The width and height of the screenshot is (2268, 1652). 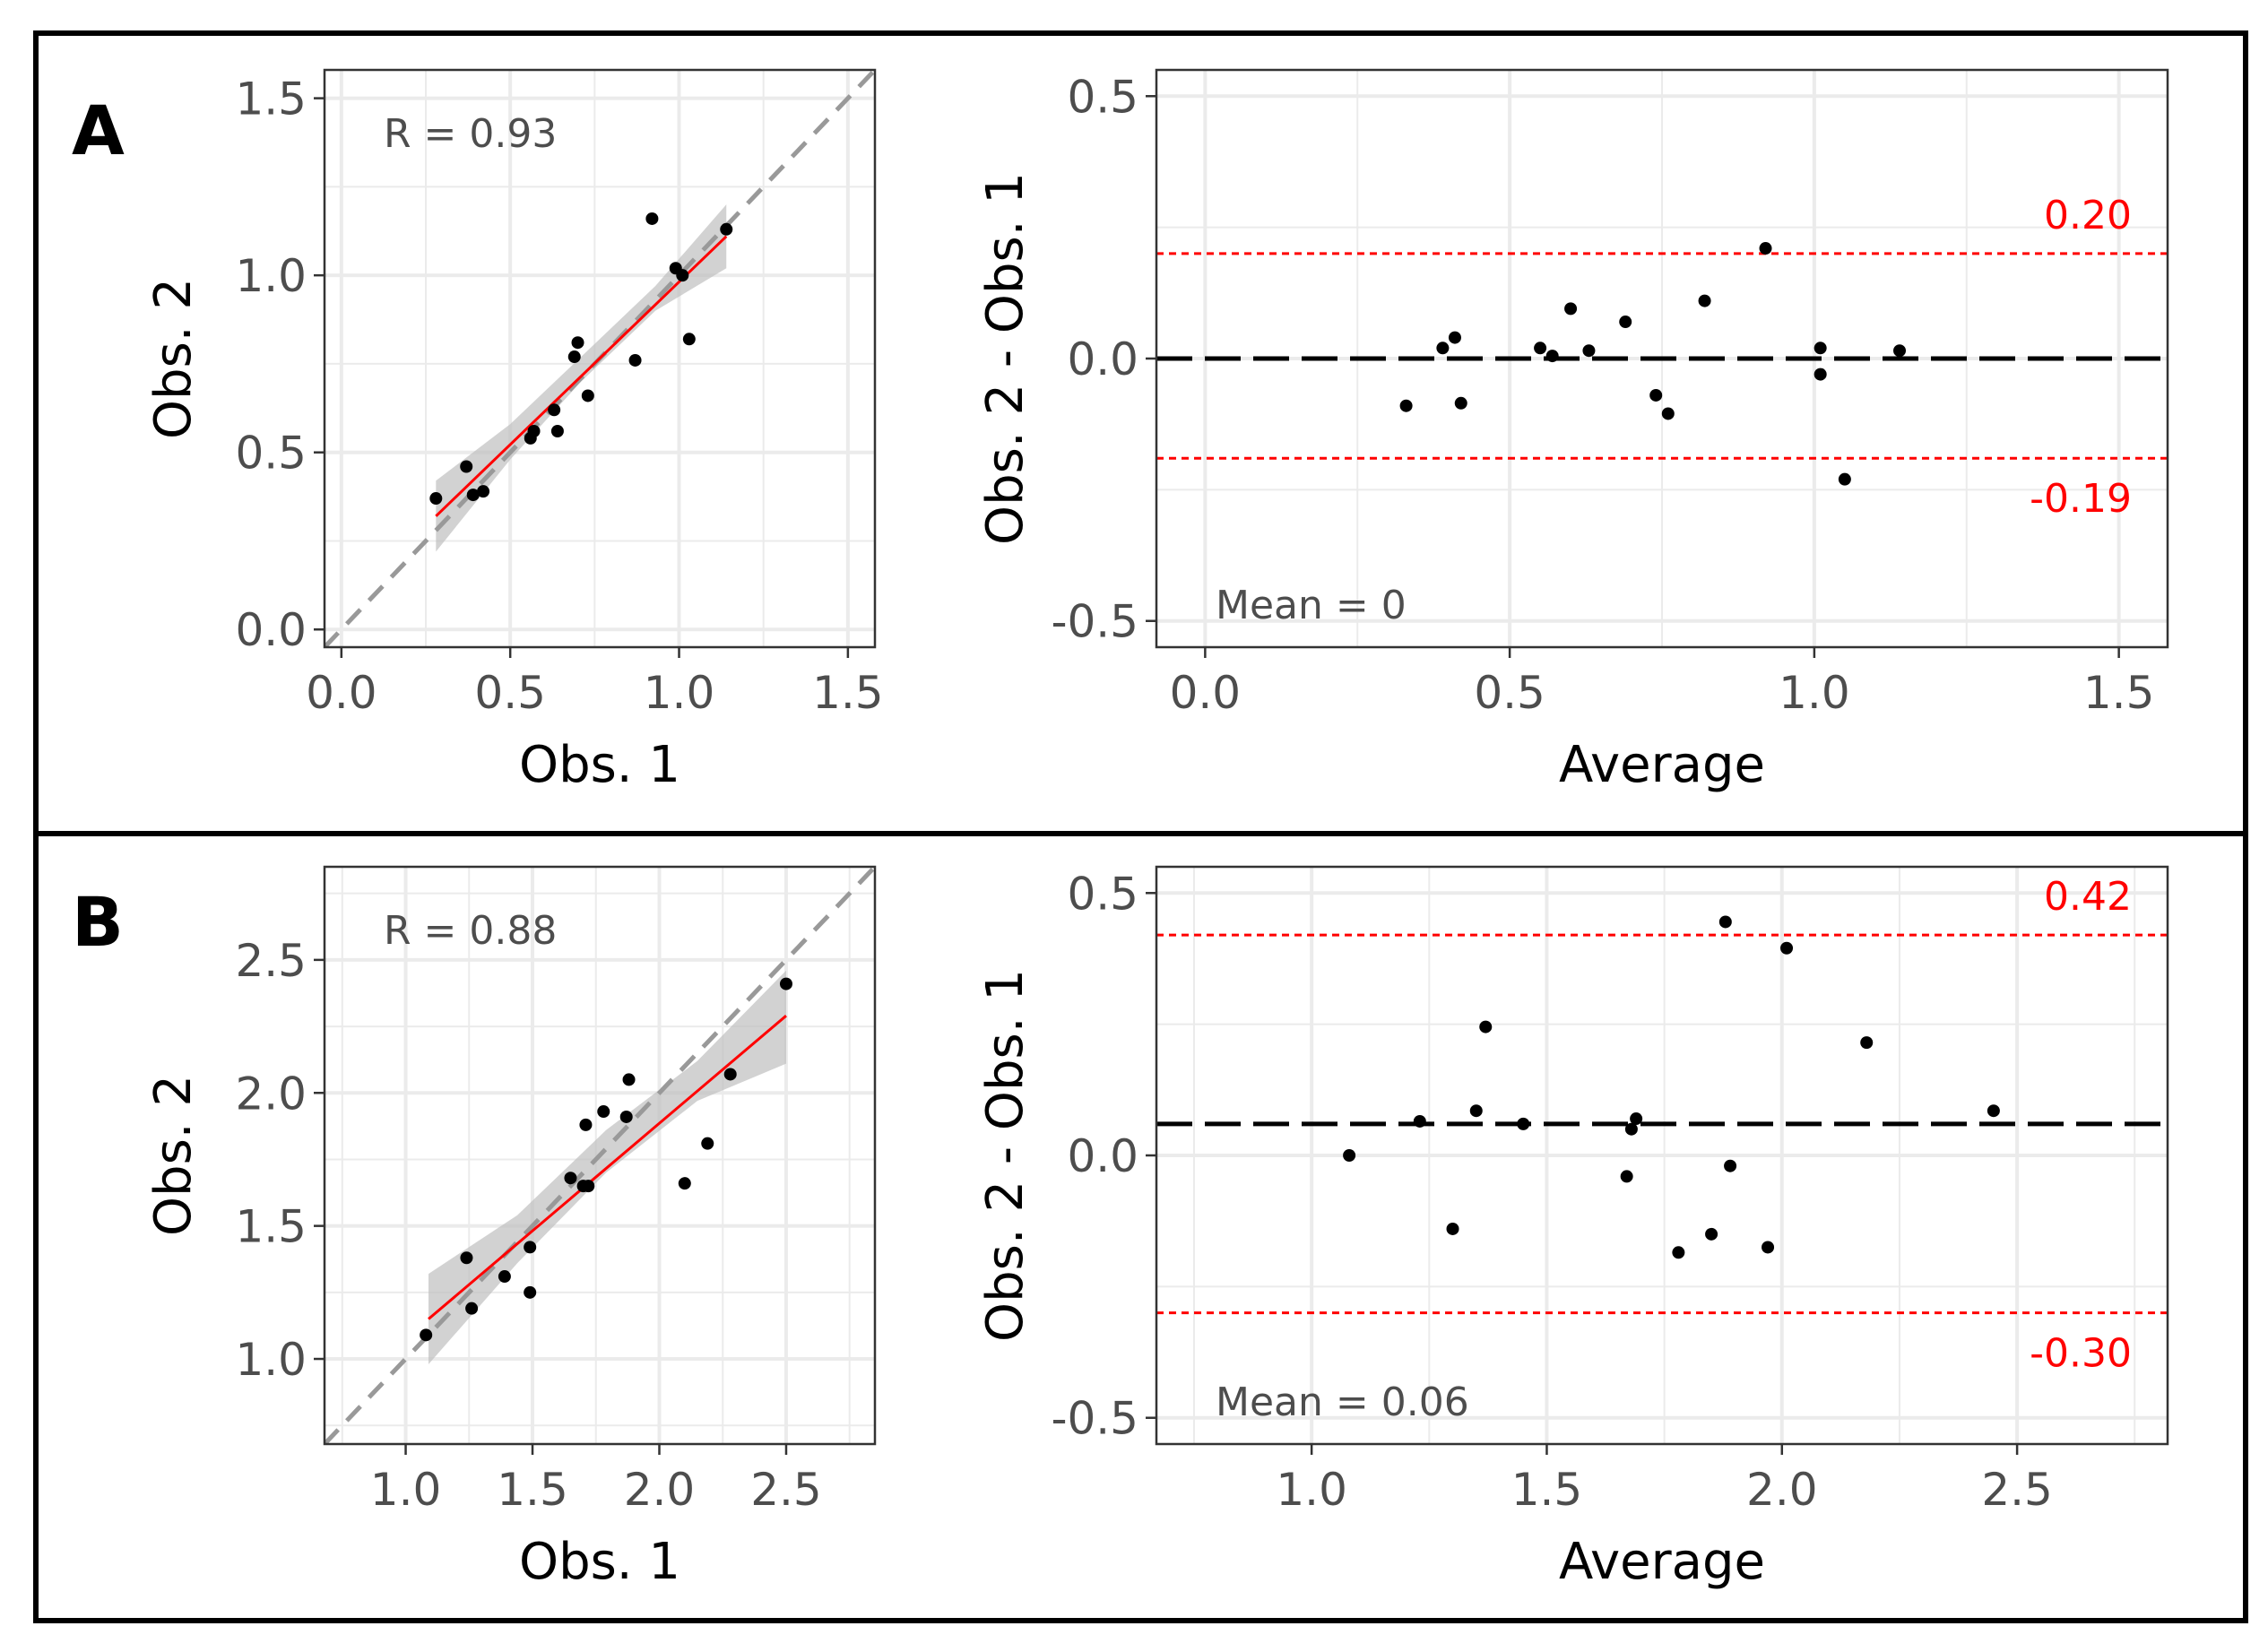 What do you see at coordinates (271, 961) in the screenshot?
I see `y-tick-label: 2.5` at bounding box center [271, 961].